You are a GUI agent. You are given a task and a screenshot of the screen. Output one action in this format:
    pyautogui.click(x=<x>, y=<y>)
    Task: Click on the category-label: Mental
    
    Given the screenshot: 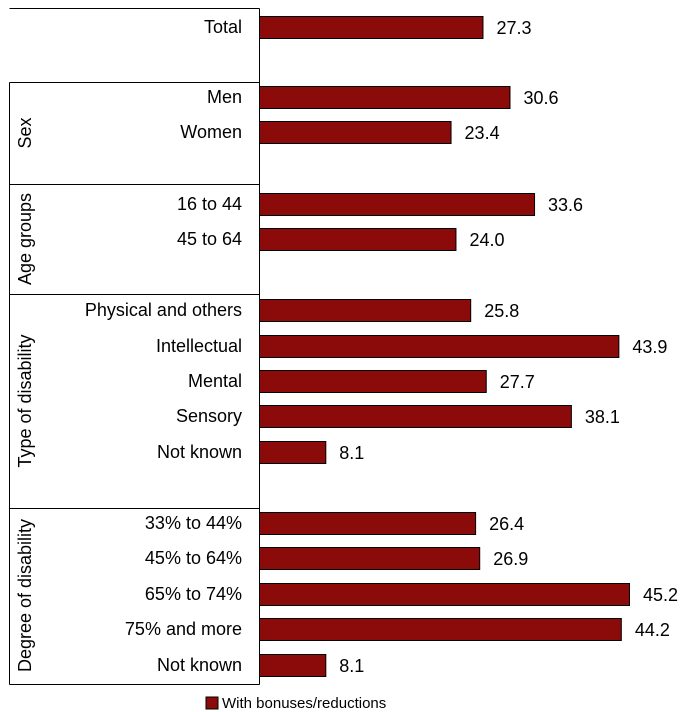 What is the action you would take?
    pyautogui.click(x=215, y=381)
    